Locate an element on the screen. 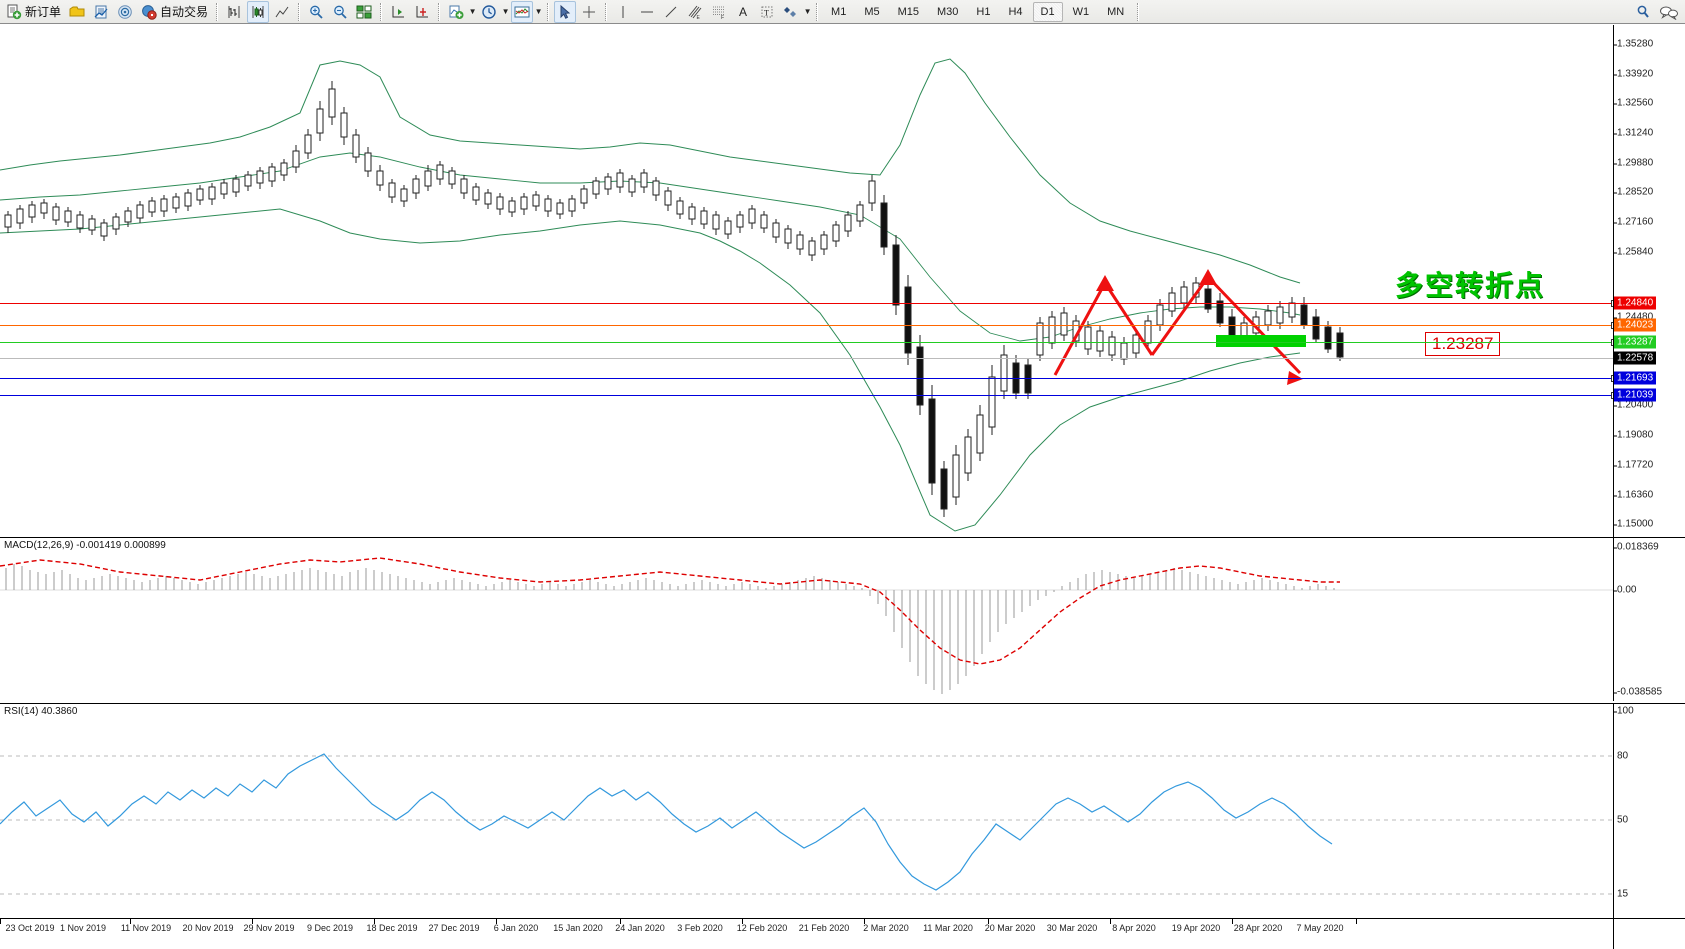  tile-windows-button is located at coordinates (364, 12).